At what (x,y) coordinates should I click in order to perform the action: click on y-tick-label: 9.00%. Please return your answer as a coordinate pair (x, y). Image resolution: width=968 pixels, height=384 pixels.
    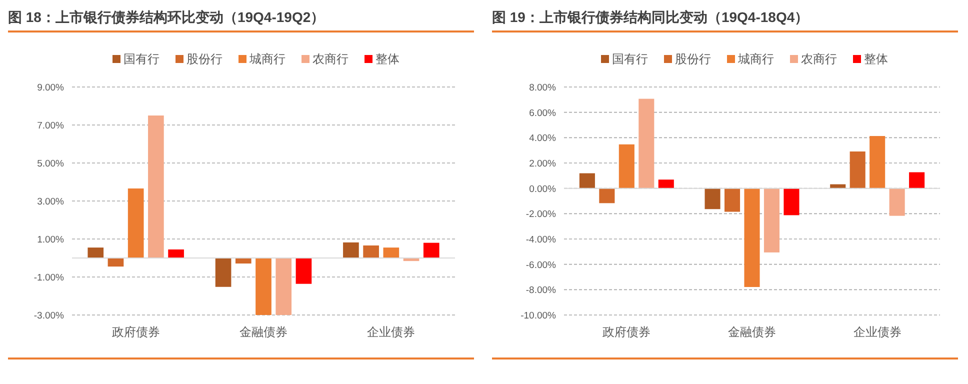
    Looking at the image, I should click on (51, 88).